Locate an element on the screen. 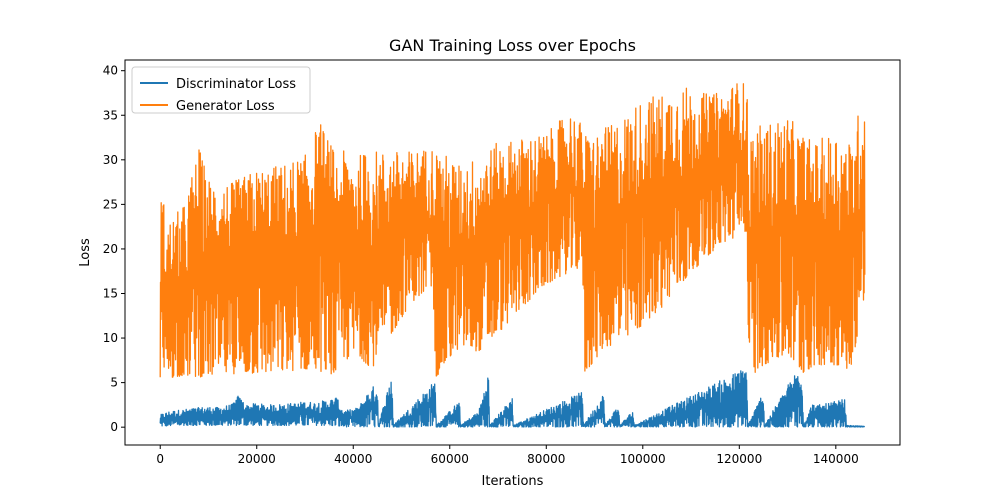 The height and width of the screenshot is (500, 1000). discriminator-loss-line is located at coordinates (512, 399).